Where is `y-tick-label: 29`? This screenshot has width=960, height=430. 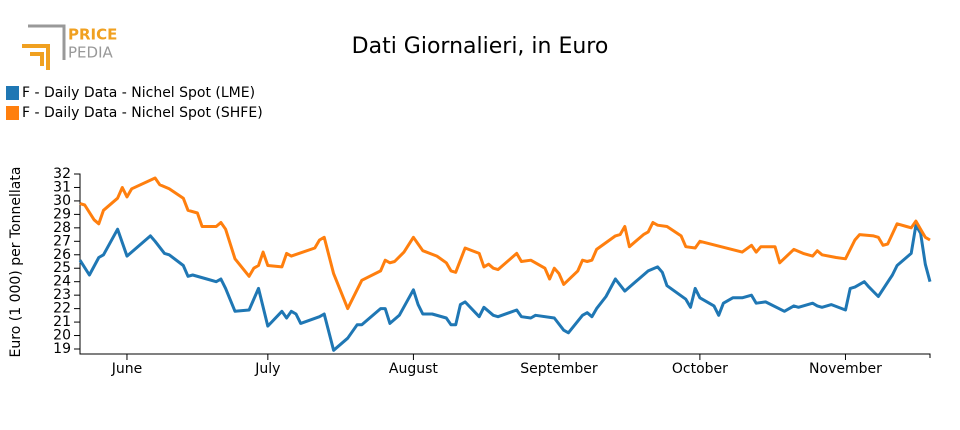 y-tick-label: 29 is located at coordinates (62, 214).